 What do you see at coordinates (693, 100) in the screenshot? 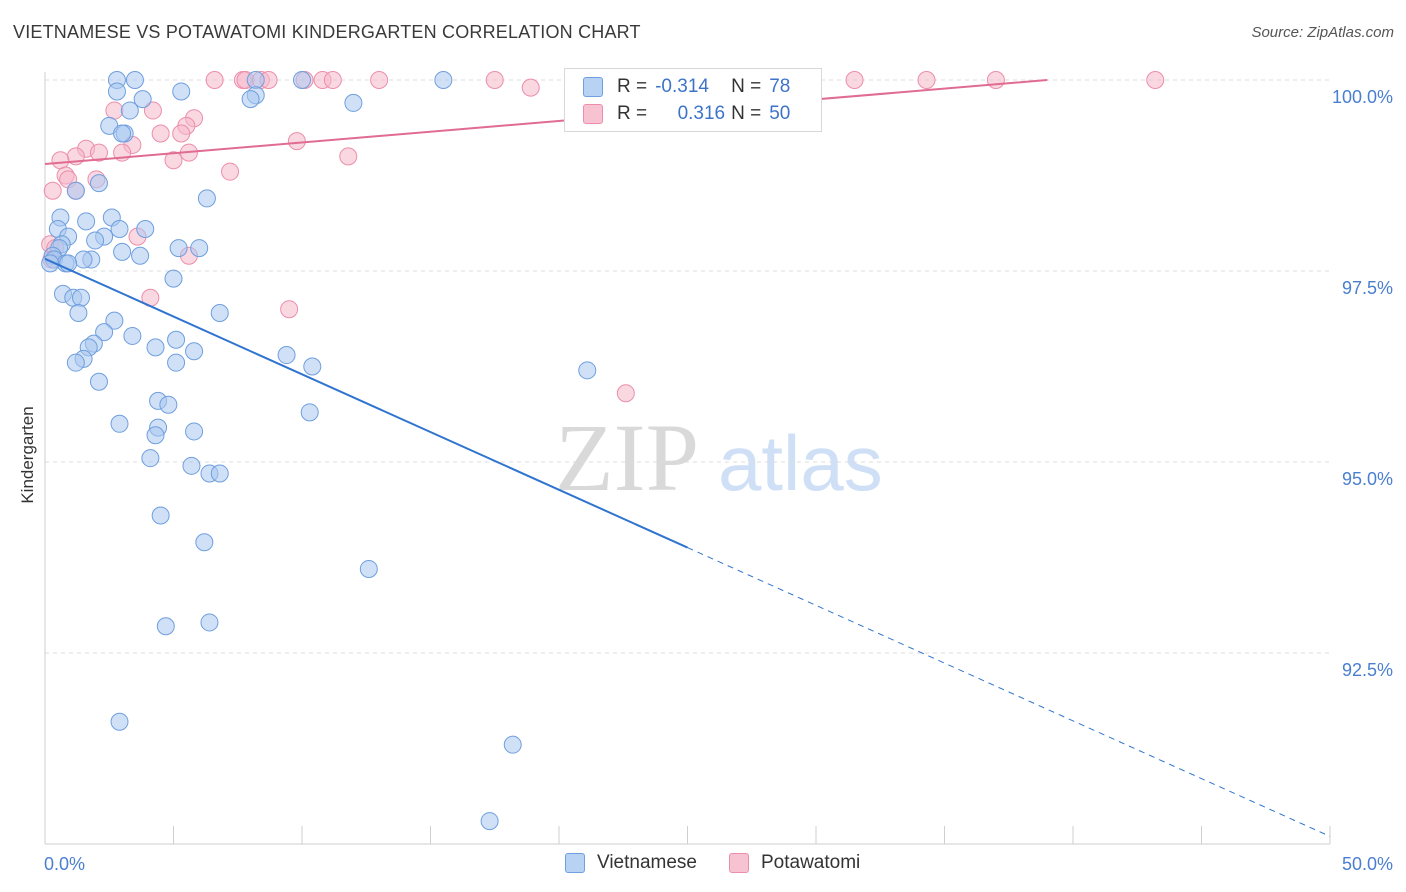
I see `stats-legend: R = -0.314 N = 78 R = 0.316 N = 50` at bounding box center [693, 100].